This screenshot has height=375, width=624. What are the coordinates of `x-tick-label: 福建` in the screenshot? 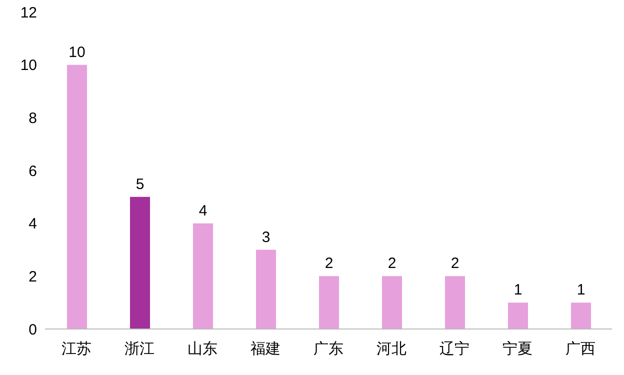 It's located at (265, 349).